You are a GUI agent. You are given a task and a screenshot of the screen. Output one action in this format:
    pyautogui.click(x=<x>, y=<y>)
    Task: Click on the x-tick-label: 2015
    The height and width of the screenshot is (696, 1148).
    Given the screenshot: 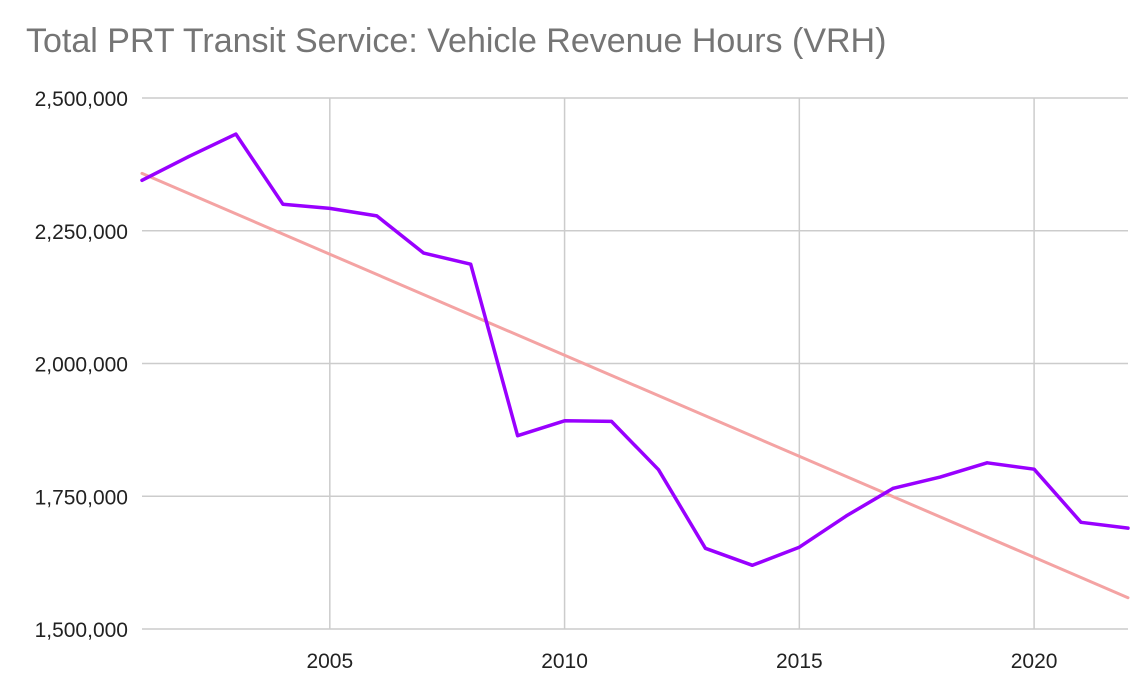 What is the action you would take?
    pyautogui.click(x=799, y=661)
    